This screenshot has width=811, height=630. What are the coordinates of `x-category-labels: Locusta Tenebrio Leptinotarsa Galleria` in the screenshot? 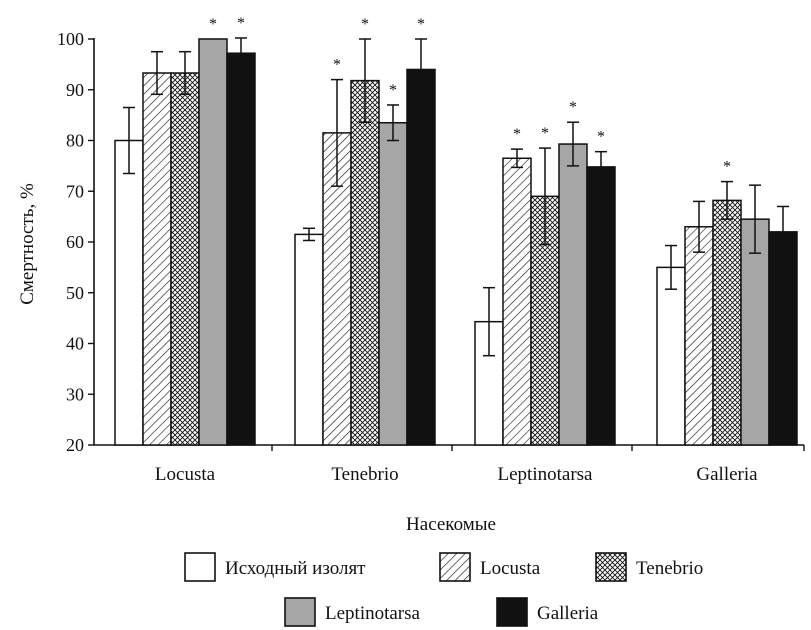 It's located at (456, 474).